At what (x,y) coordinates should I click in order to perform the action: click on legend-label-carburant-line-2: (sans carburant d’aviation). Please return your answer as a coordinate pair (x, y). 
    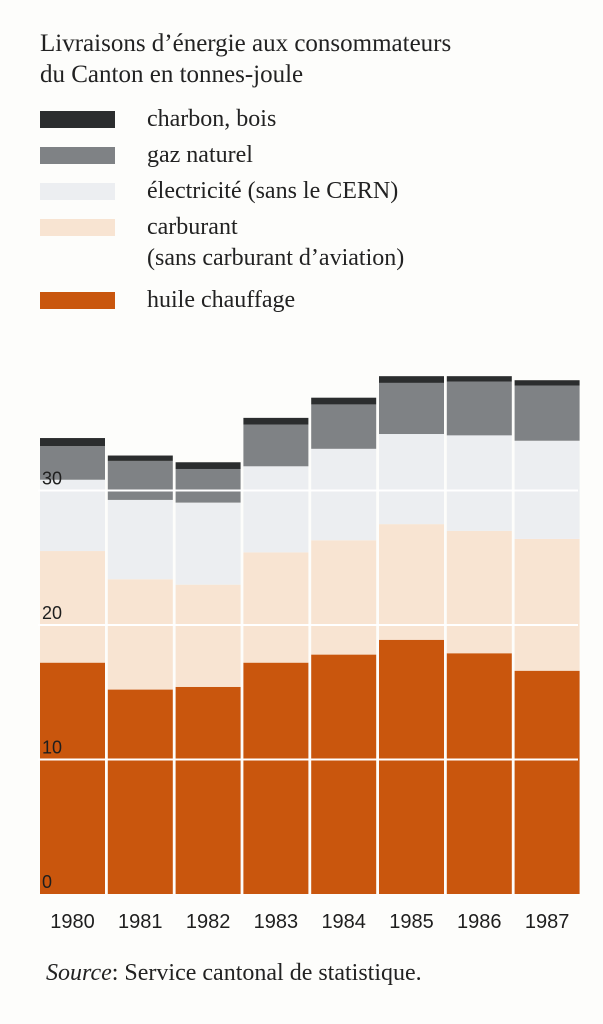
    Looking at the image, I should click on (276, 258).